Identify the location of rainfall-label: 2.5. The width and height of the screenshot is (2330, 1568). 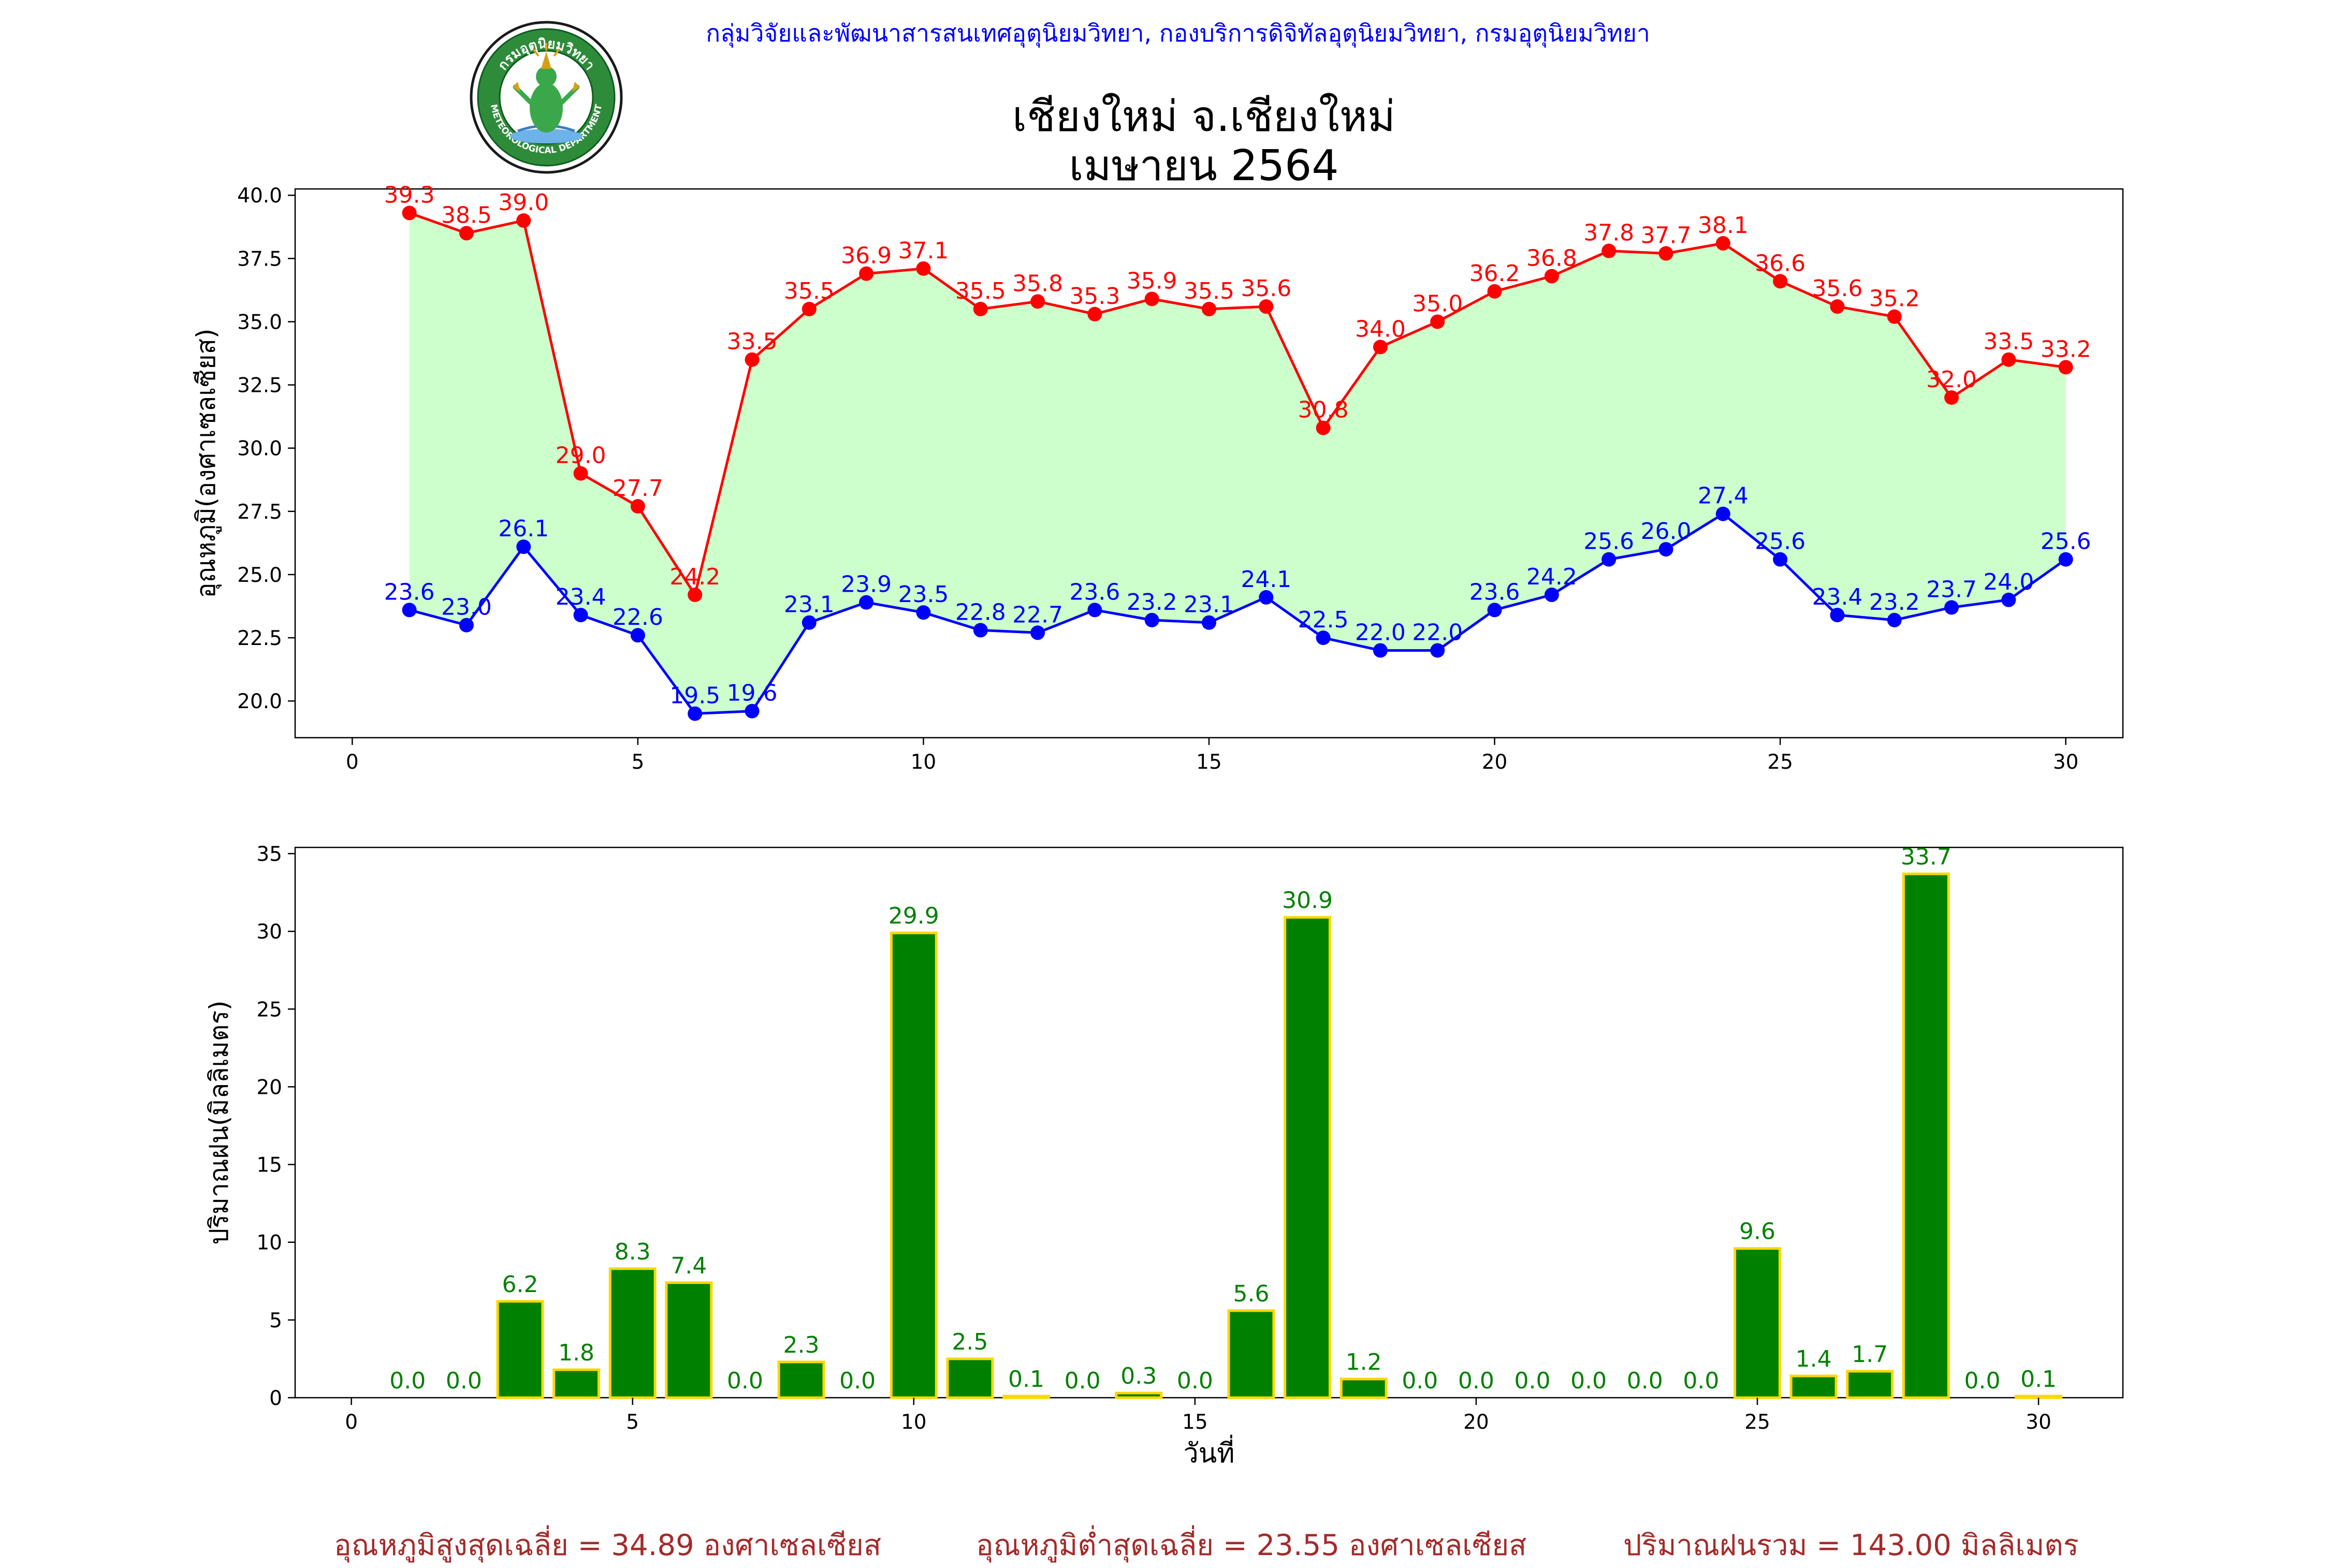
(970, 1342).